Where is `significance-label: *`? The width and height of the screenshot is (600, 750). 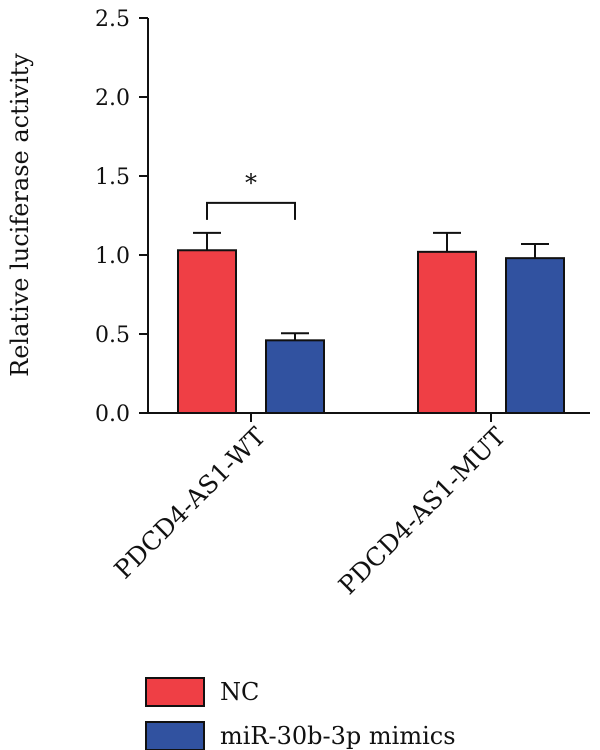
significance-label: * is located at coordinates (251, 183).